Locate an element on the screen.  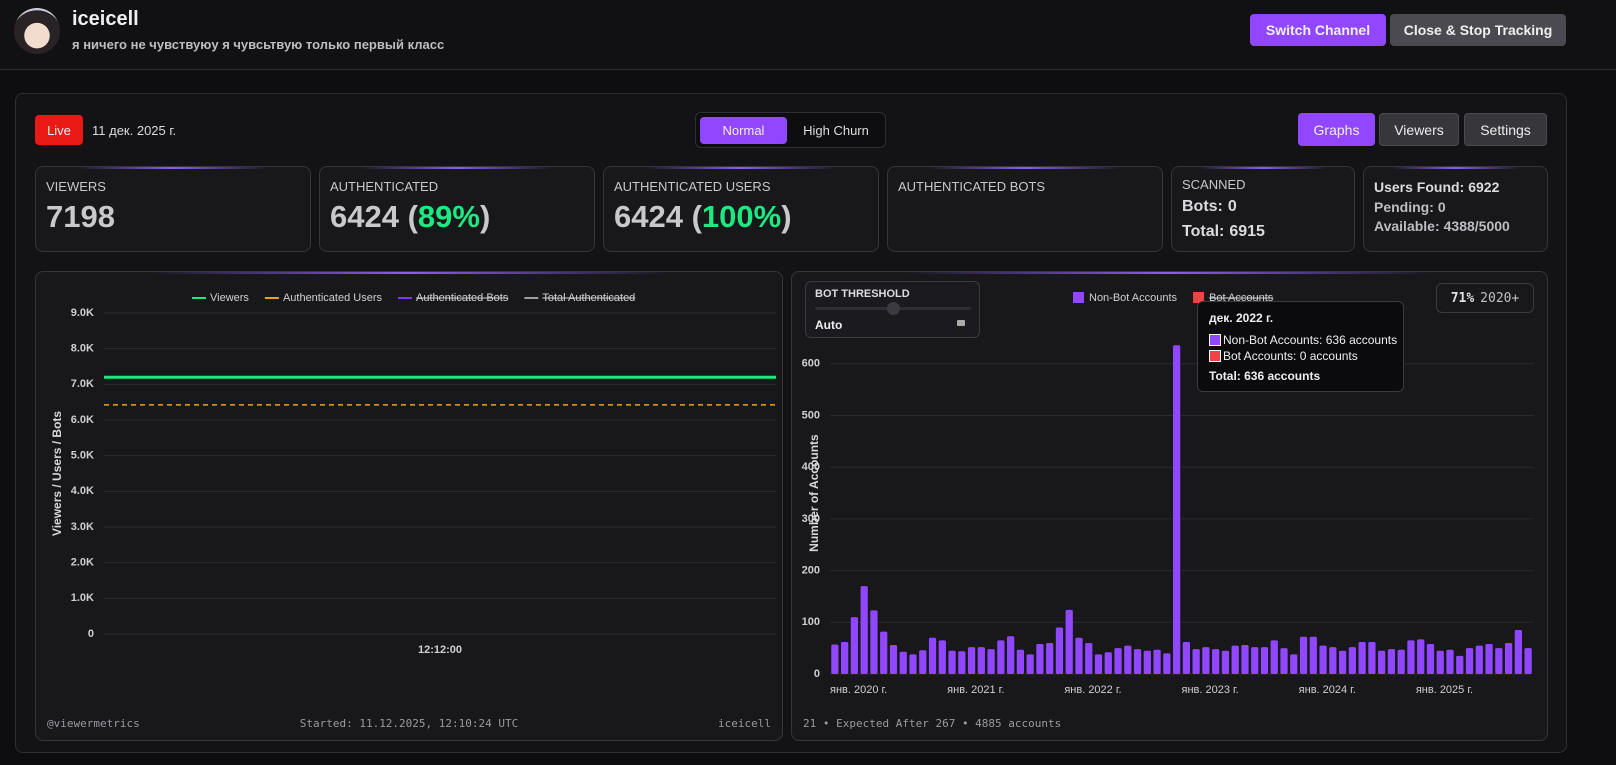
stat-card: AUTHENTICATED USERS 6424 (100%) is located at coordinates (741, 209).